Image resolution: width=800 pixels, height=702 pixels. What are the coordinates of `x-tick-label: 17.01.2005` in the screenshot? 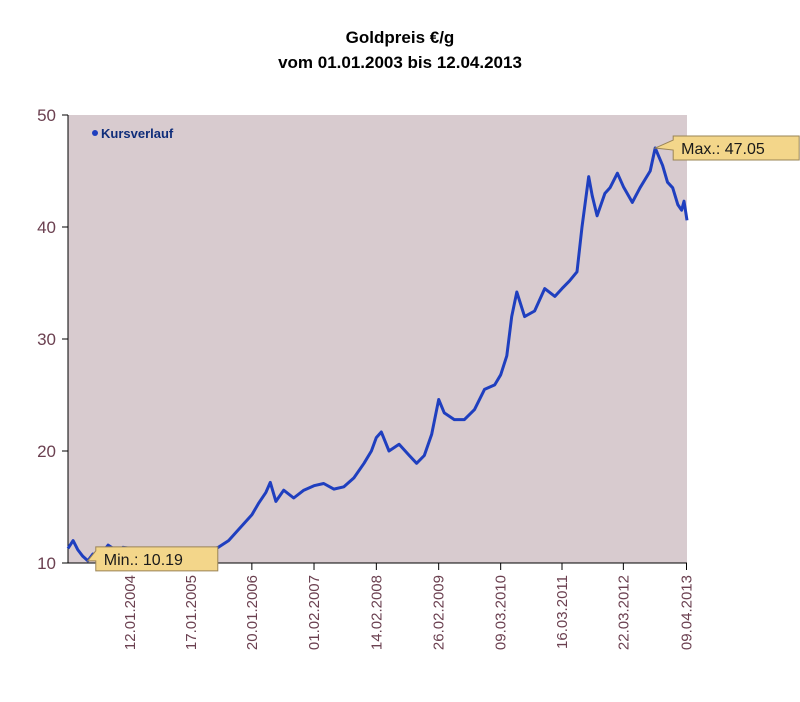 It's located at (191, 612).